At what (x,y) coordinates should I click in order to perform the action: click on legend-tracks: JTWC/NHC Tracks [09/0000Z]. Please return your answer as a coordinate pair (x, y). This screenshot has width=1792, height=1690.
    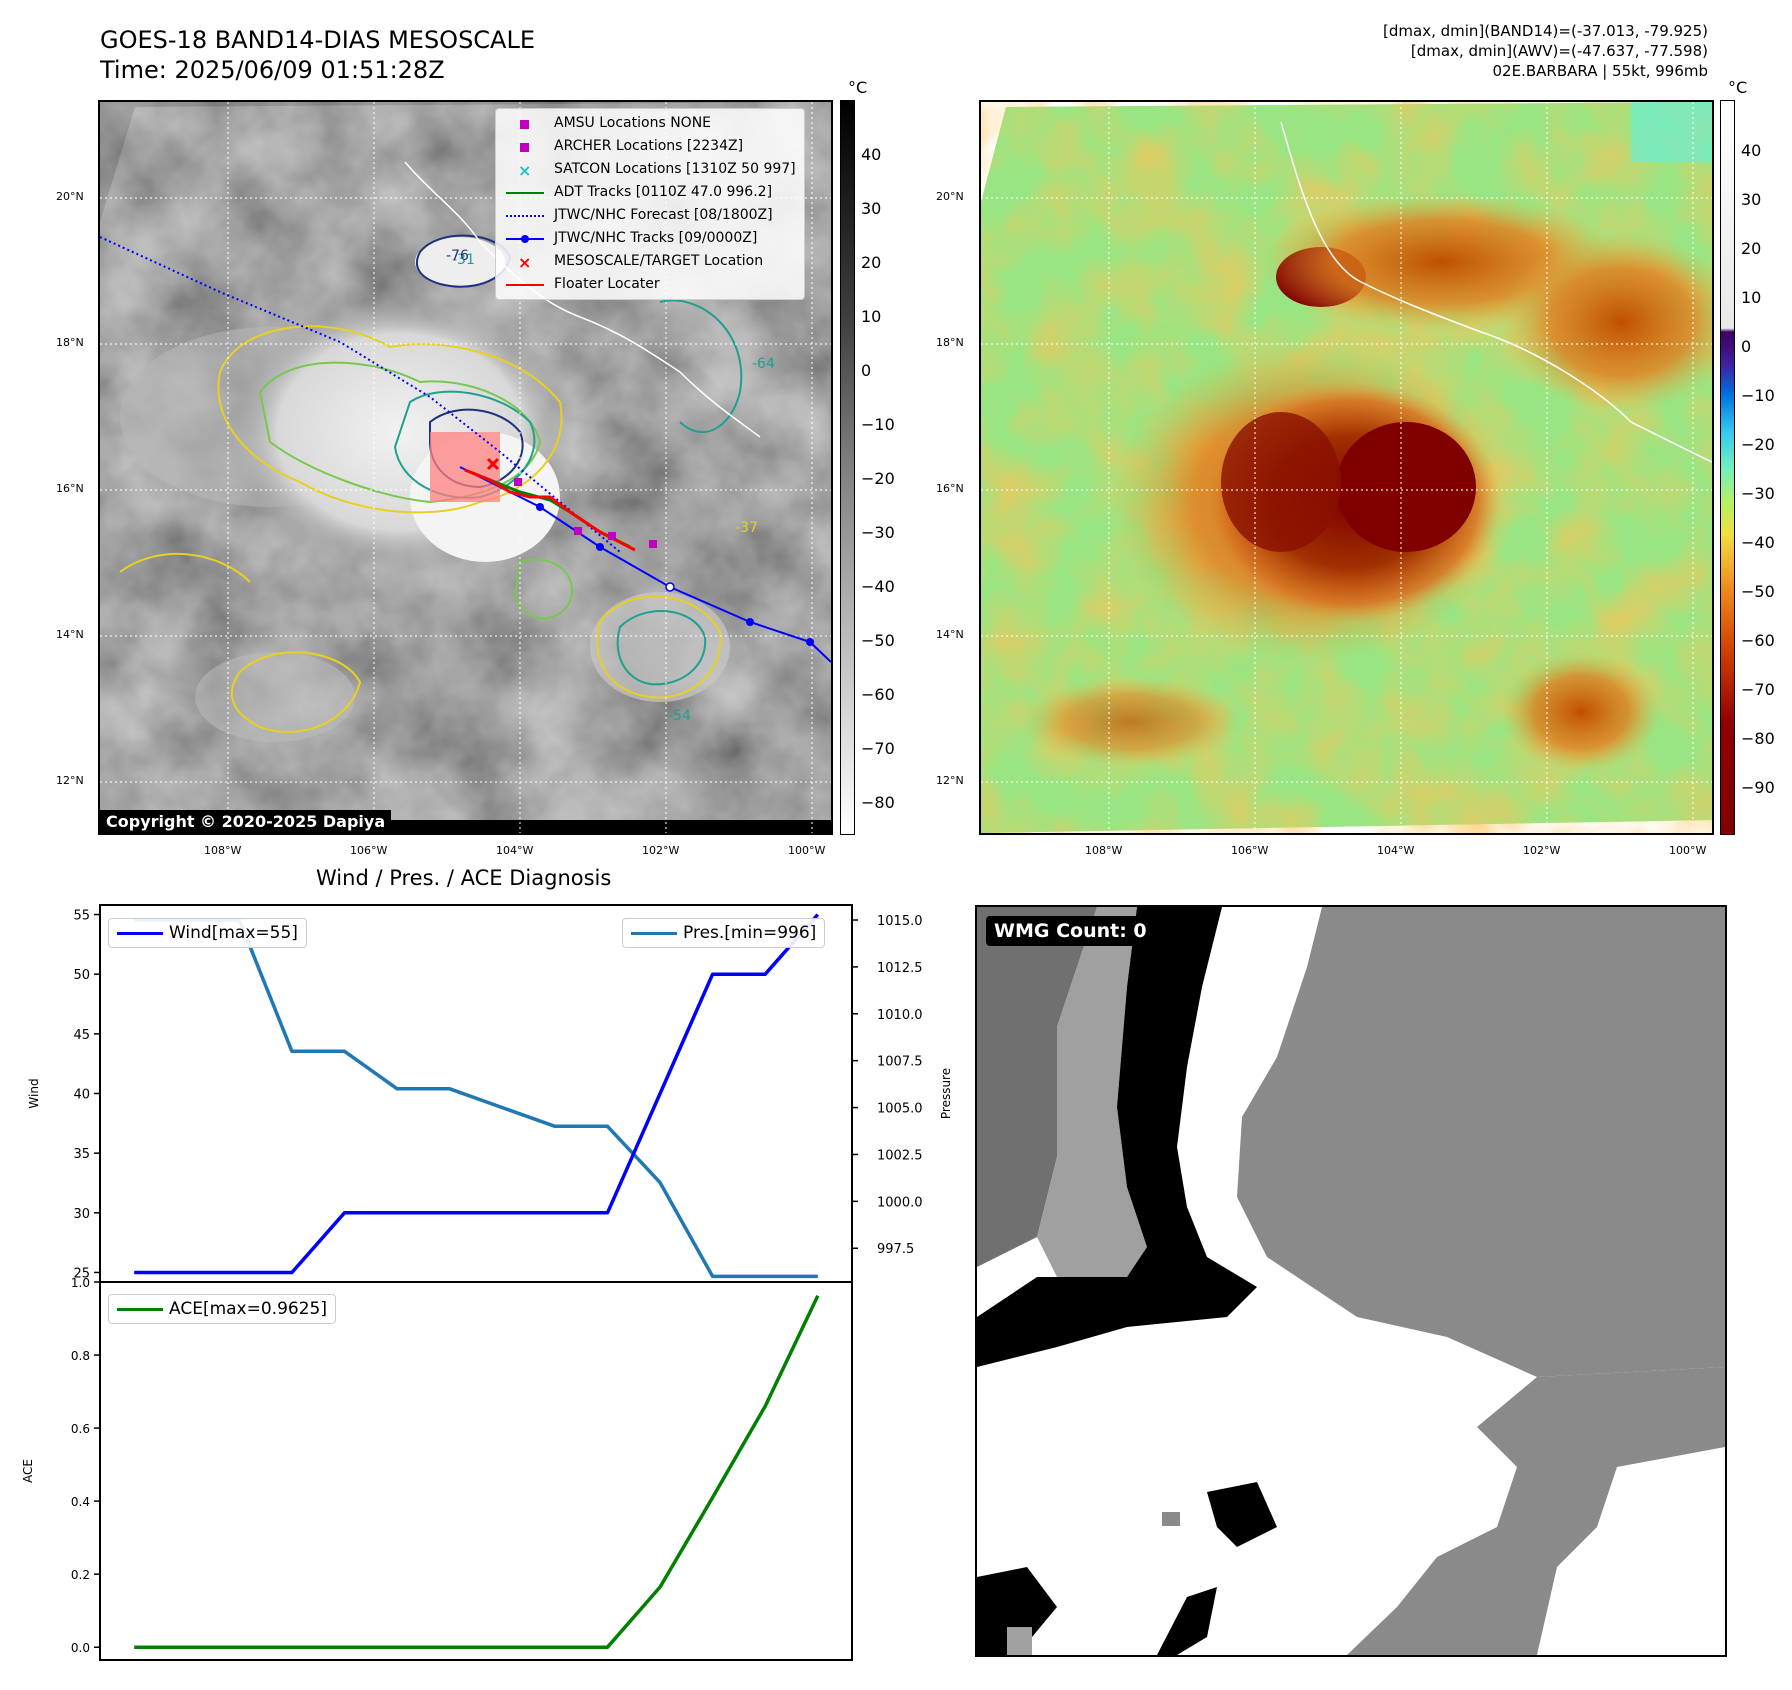
    Looking at the image, I should click on (650, 238).